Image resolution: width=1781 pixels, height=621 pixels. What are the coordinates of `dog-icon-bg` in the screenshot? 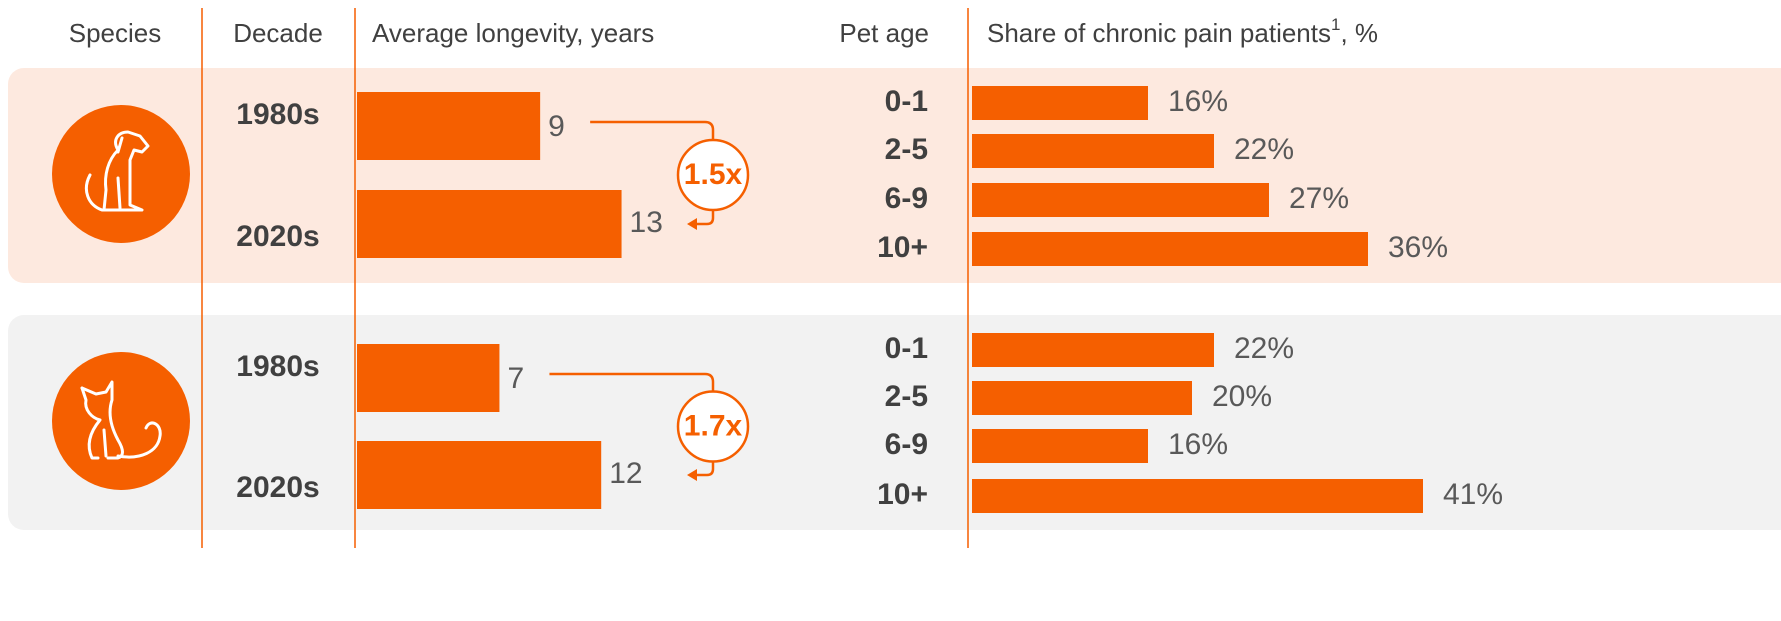 It's located at (121, 174).